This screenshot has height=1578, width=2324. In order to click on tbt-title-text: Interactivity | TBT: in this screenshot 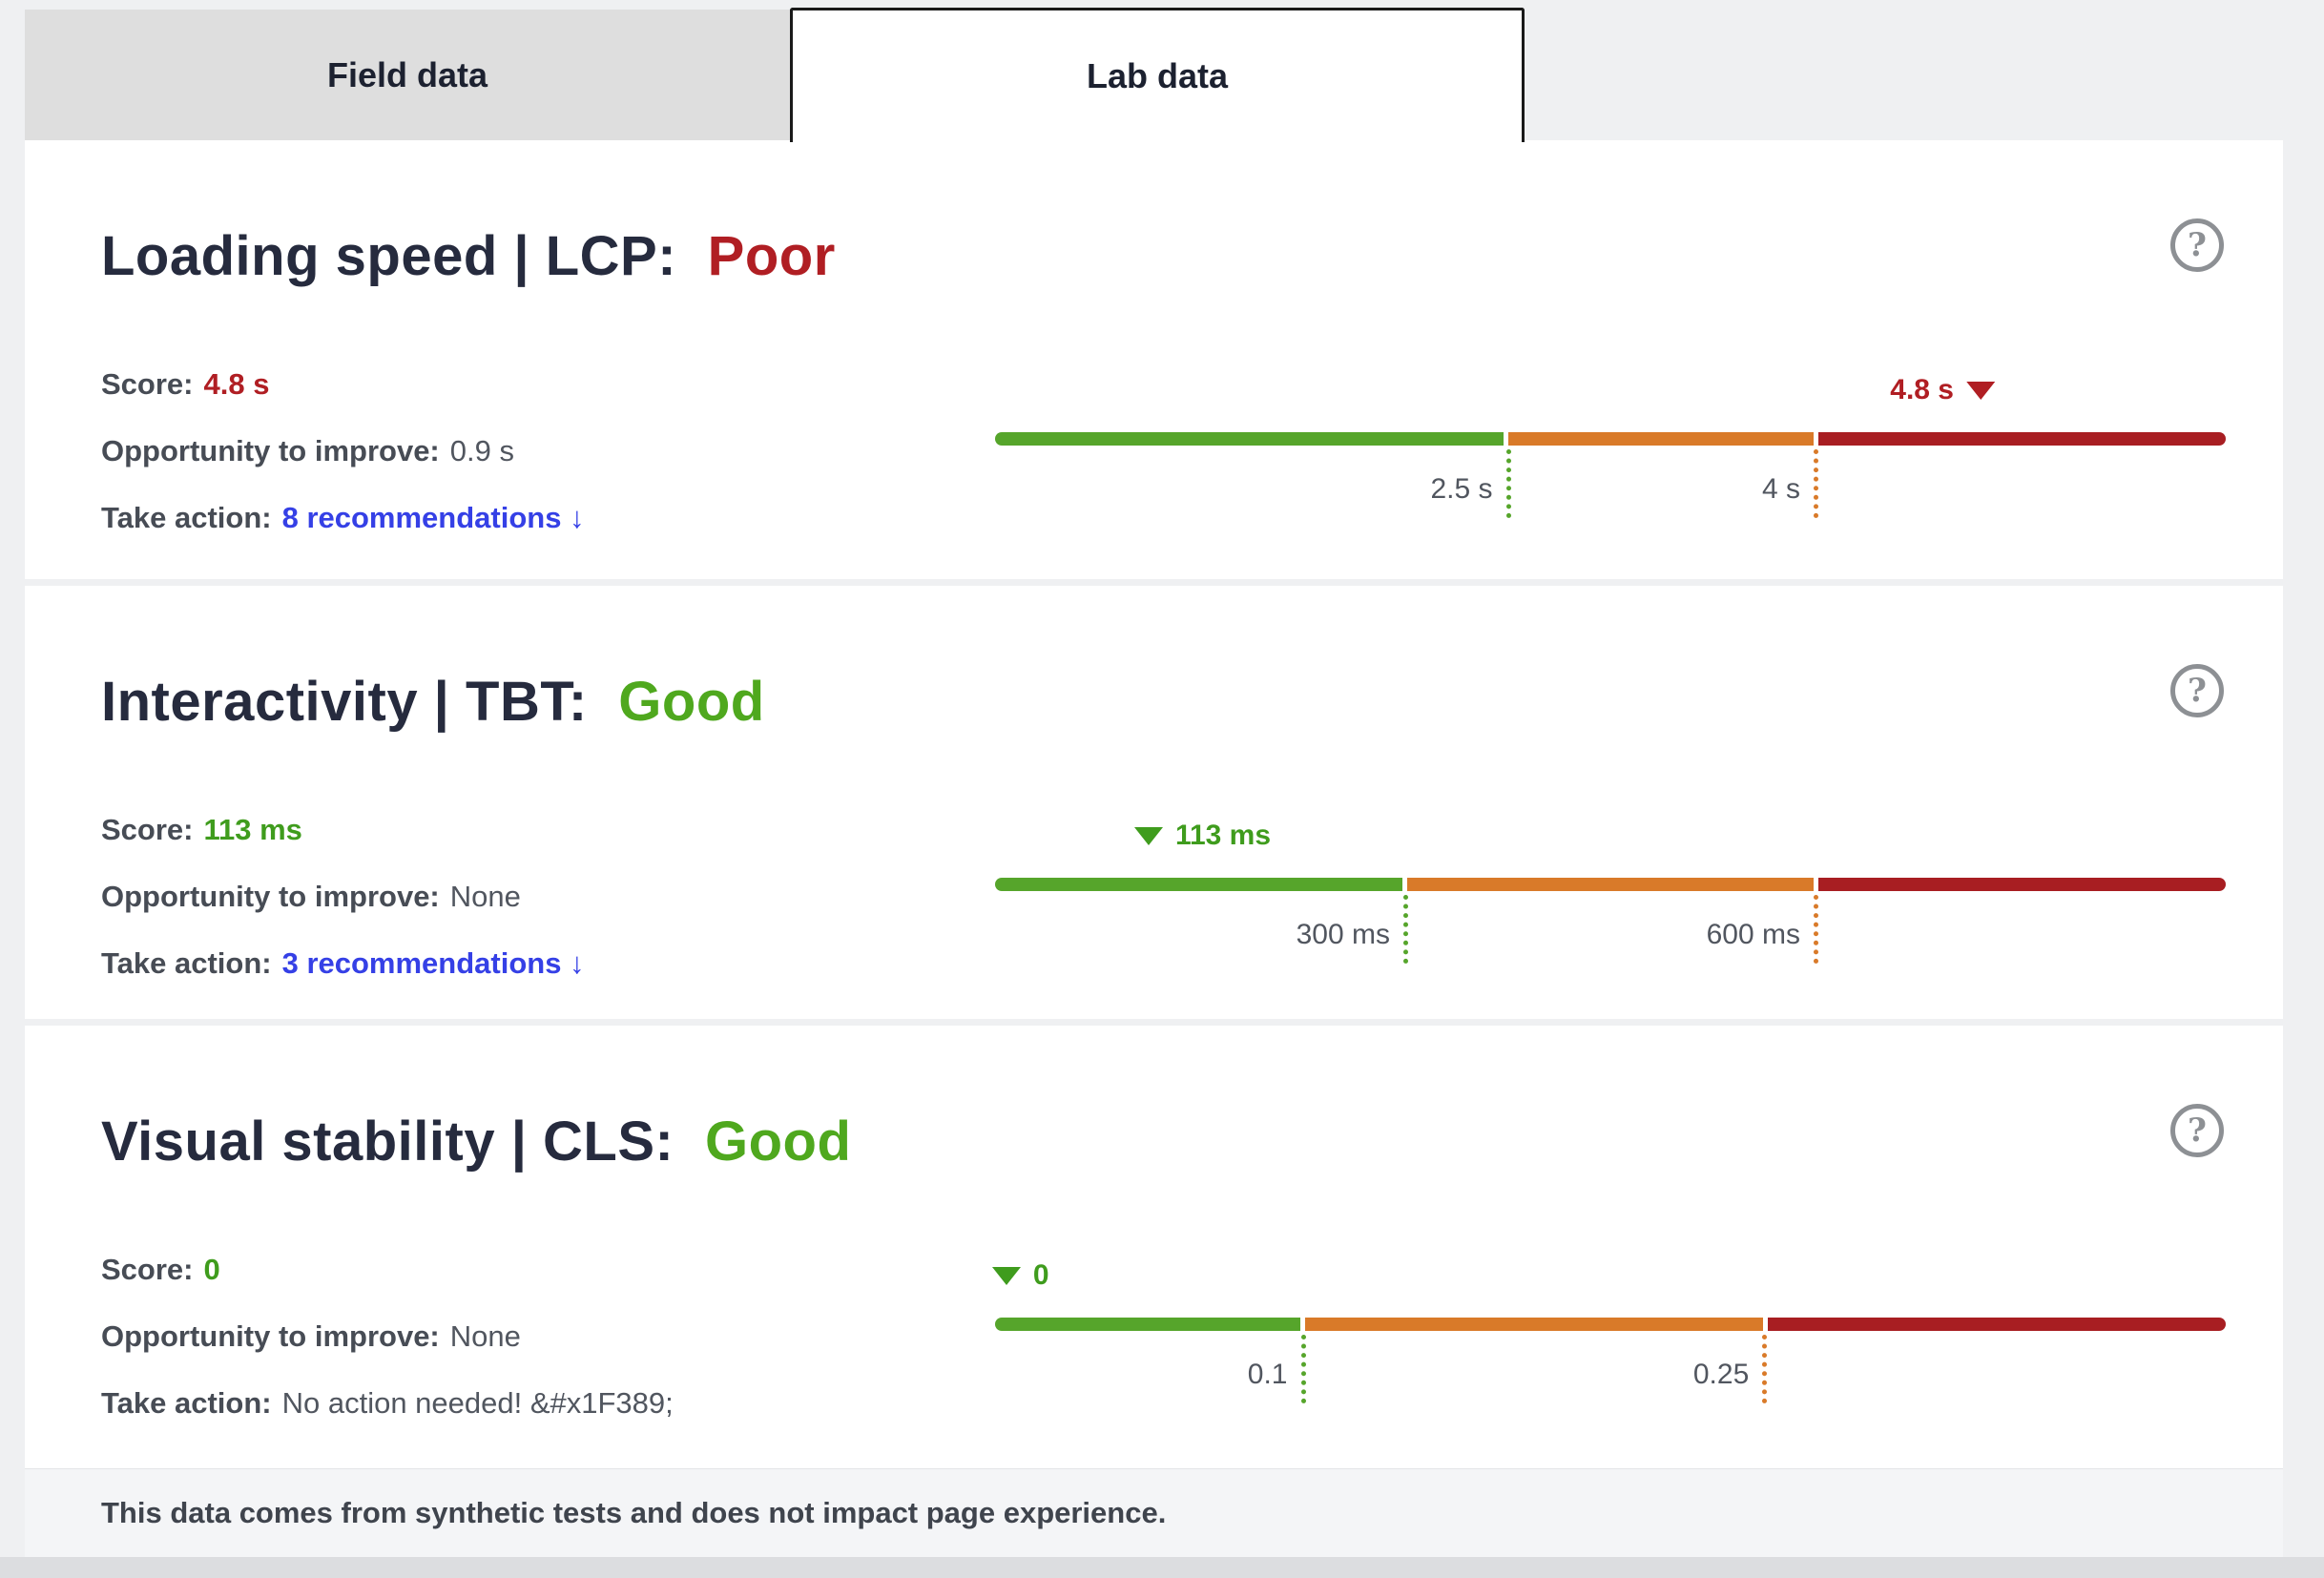, I will do `click(344, 702)`.